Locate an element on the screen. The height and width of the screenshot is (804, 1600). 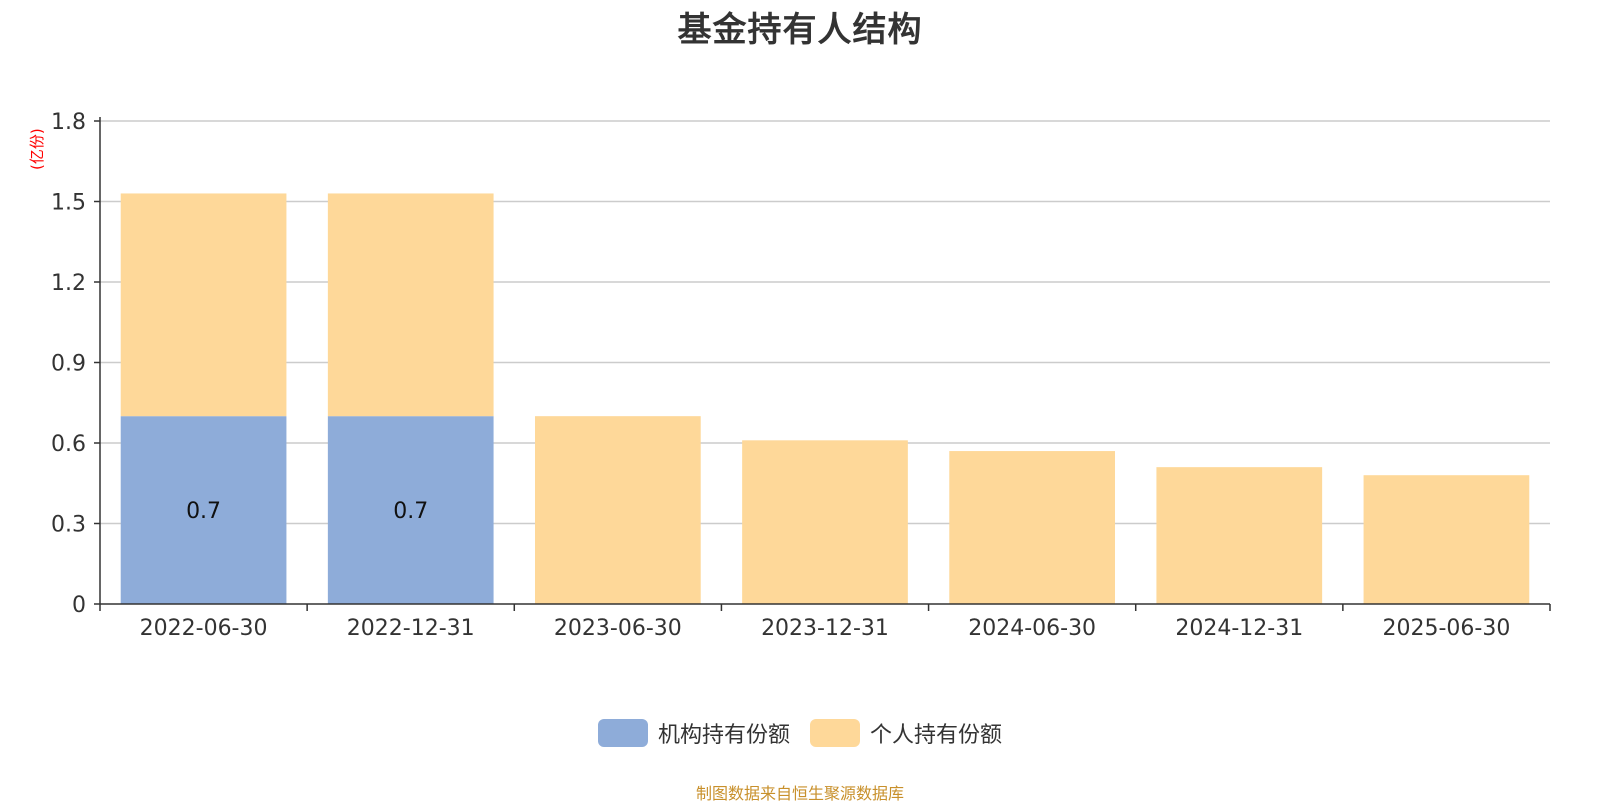
data-source-note: 制图数据来自恒生聚源数据库 is located at coordinates (799, 793).